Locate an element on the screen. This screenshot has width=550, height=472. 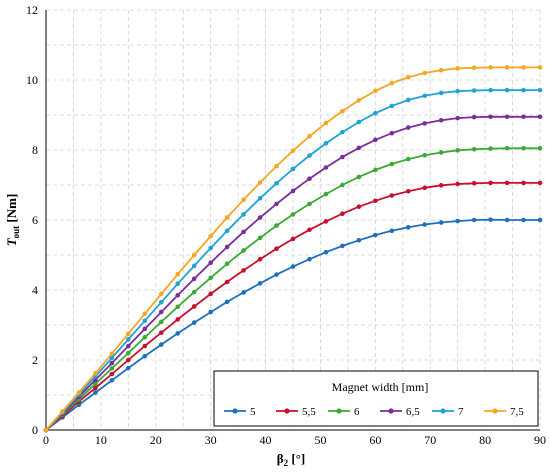
x-tick-label: 70 is located at coordinates (430, 440).